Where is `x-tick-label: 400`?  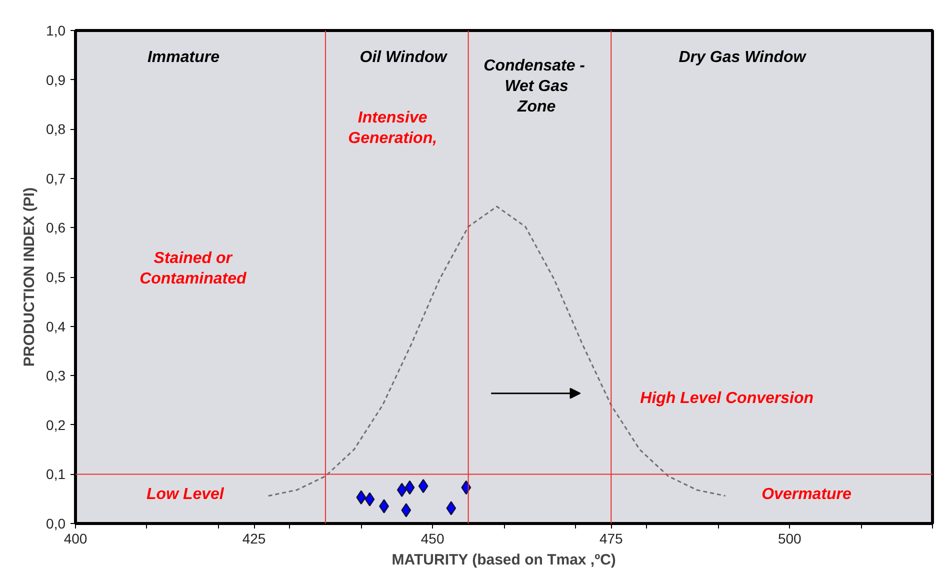 x-tick-label: 400 is located at coordinates (76, 538).